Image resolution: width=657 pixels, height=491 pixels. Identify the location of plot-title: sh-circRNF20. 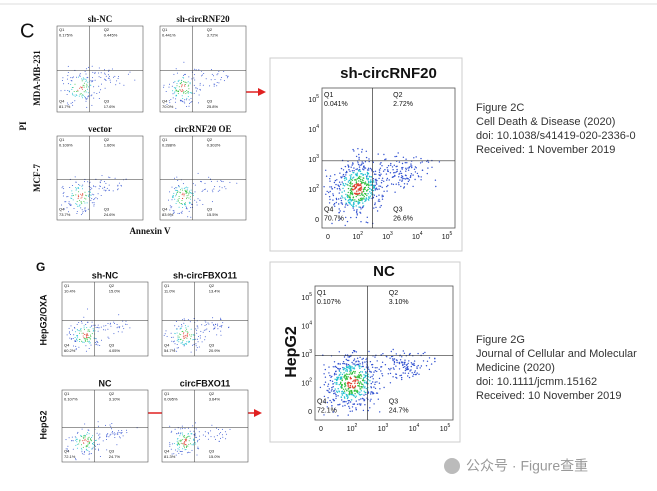
(388, 73).